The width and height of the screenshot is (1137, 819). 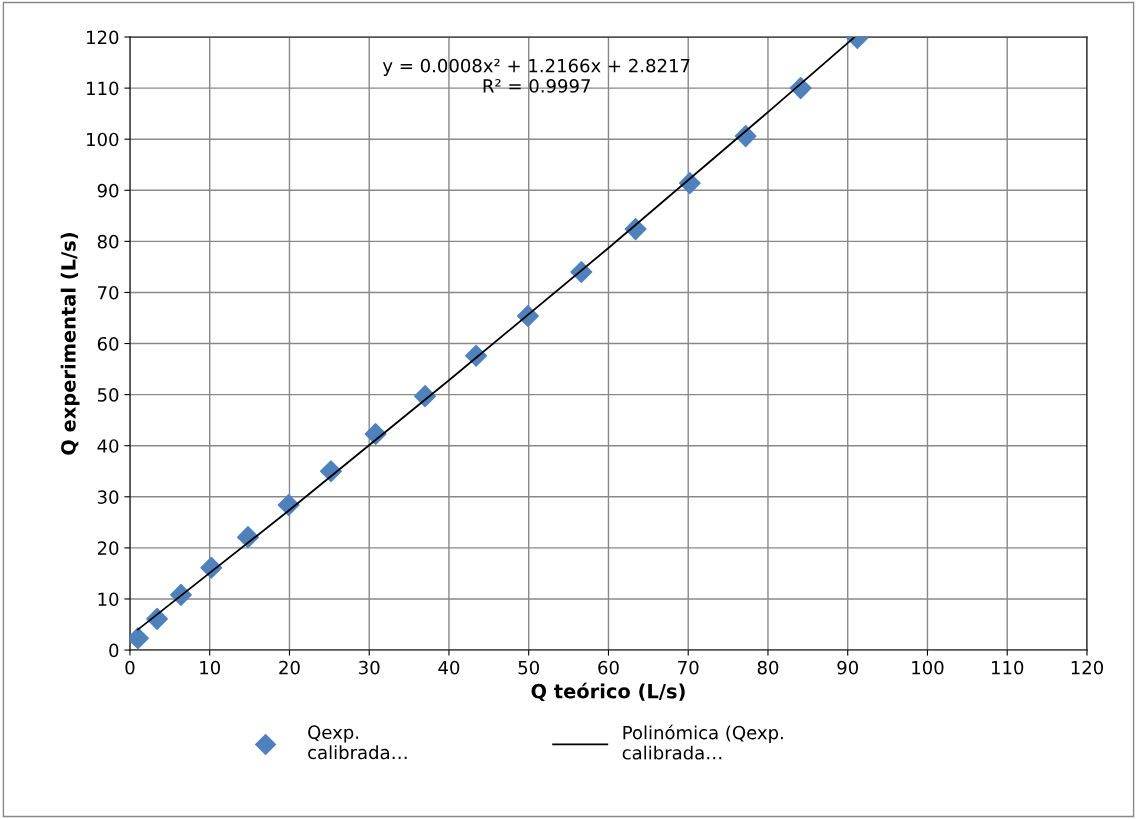 I want to click on x-tick-label: 40, so click(x=449, y=667).